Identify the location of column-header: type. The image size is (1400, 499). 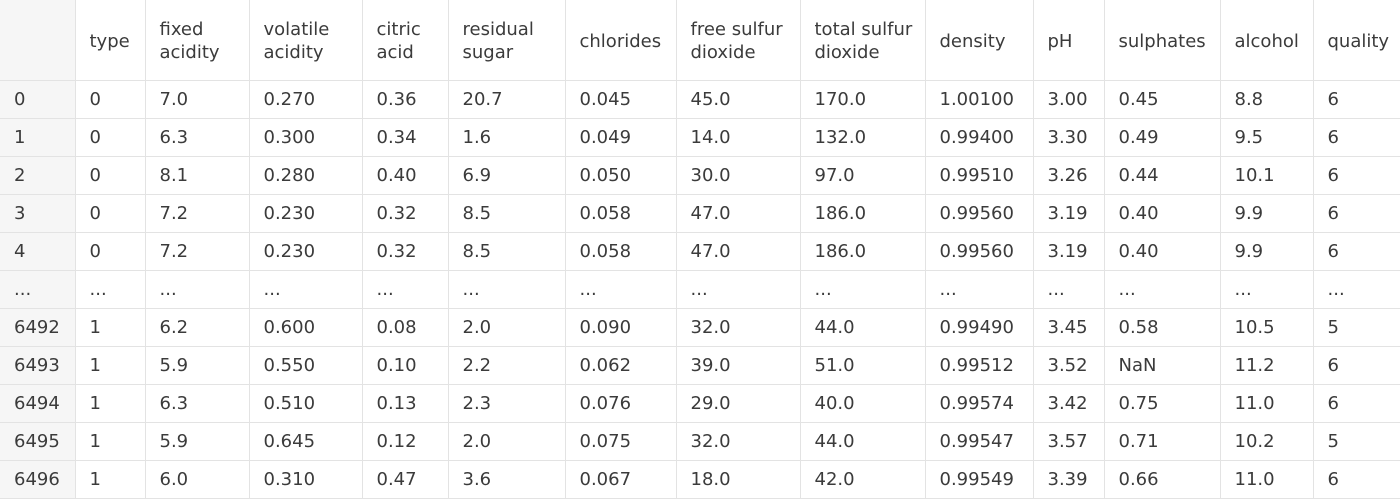
(110, 40).